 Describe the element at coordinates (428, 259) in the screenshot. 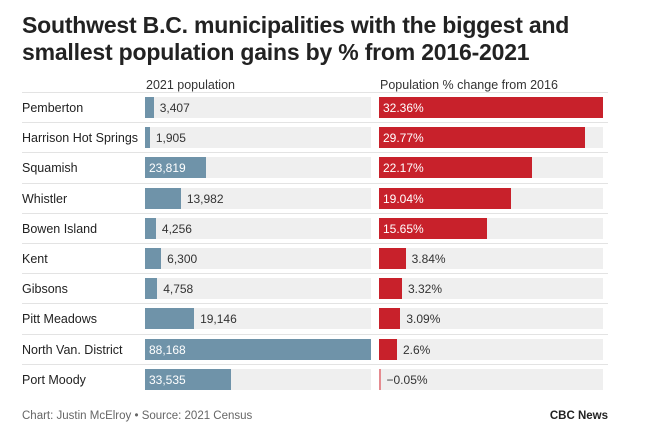

I see `change-value-label: 3.84%` at that location.